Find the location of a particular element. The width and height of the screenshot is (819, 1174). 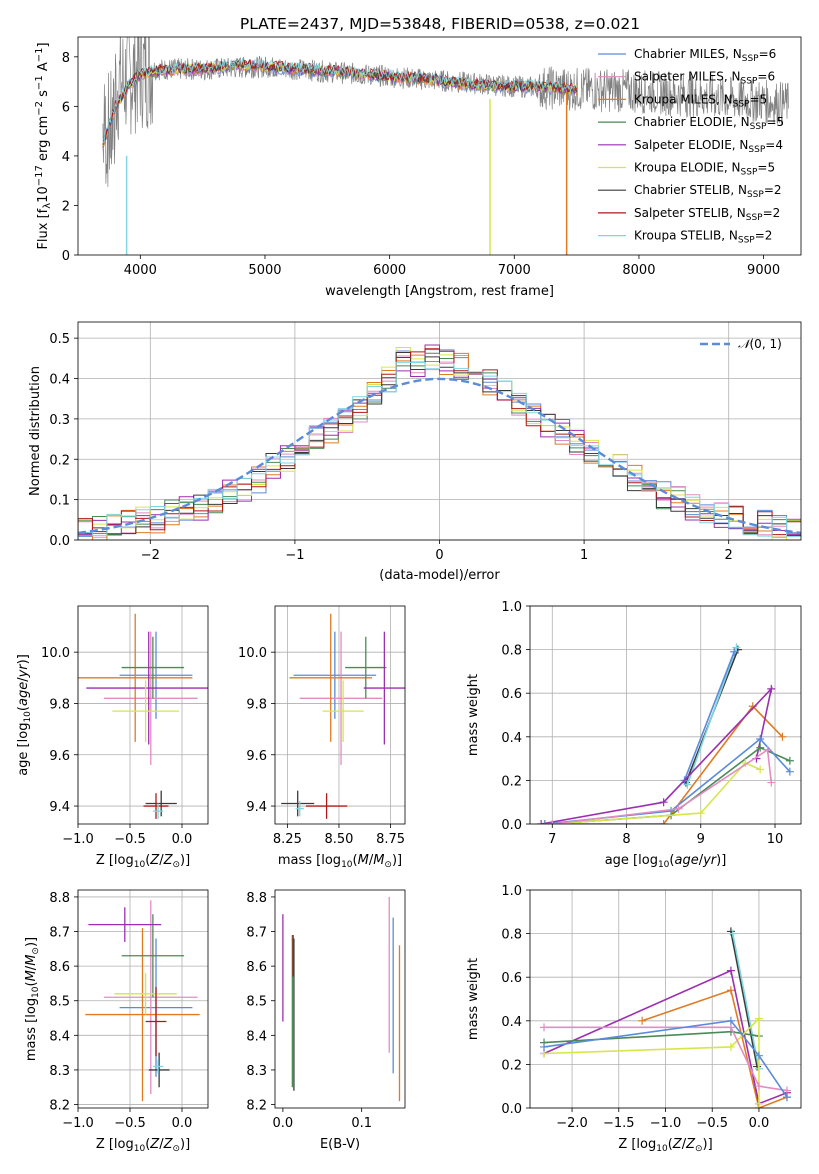

x-tick-label: 6000 is located at coordinates (389, 270).